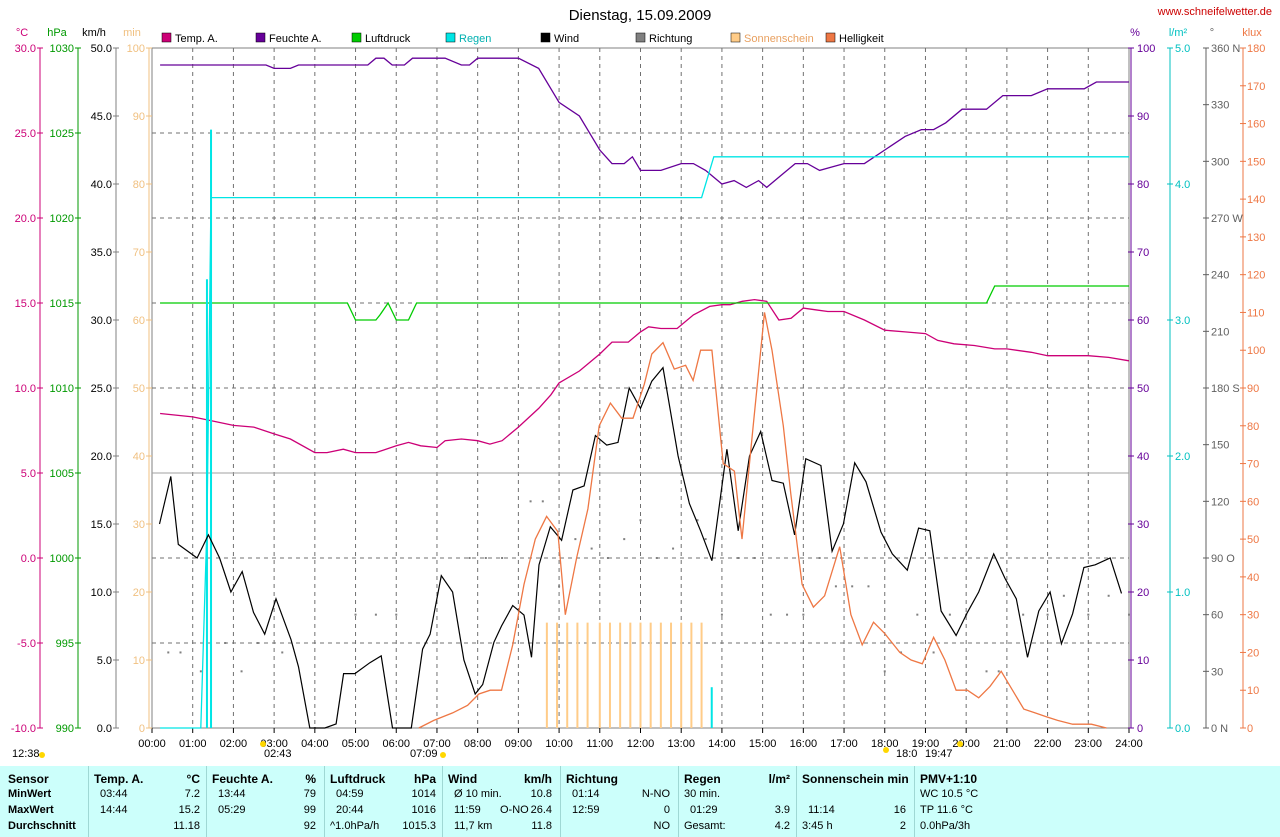  Describe the element at coordinates (821, 810) in the screenshot. I see `sunshine-max-time: 11:14` at that location.